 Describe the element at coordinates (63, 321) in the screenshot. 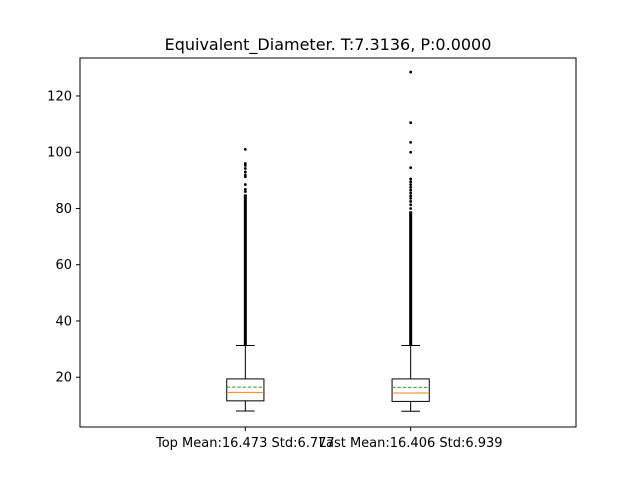

I see `y-tick-label: 40` at that location.